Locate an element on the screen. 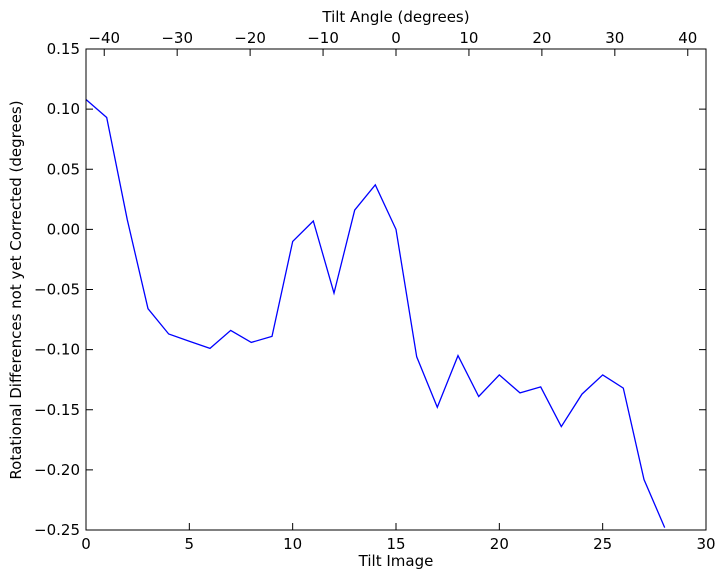  y-tick-label: −0.25 is located at coordinates (57, 530).